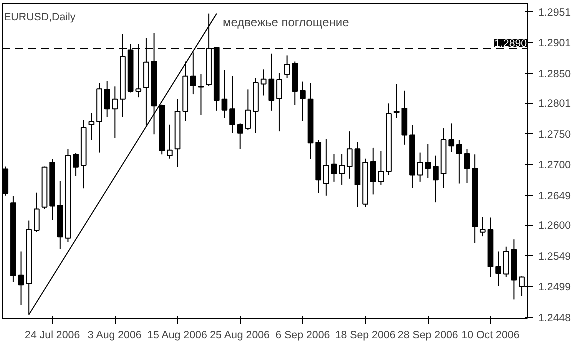 The image size is (574, 344). Describe the element at coordinates (303, 336) in the screenshot. I see `x-tick-label: 6 Sep 2006` at that location.